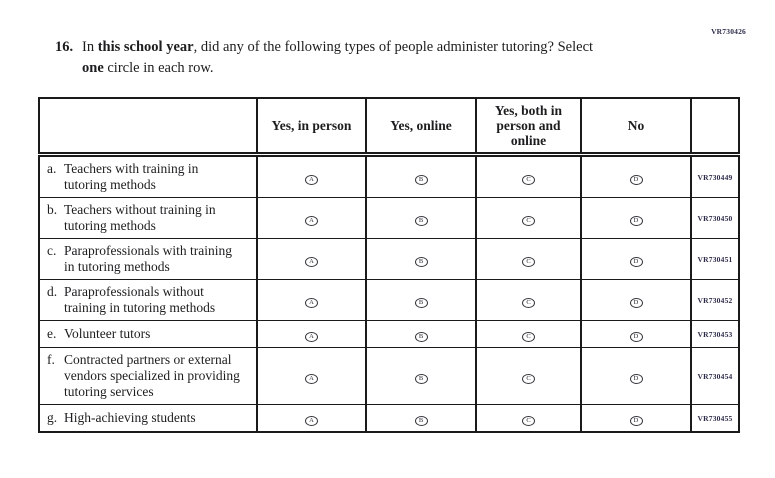  I want to click on column-header: No, so click(636, 127).